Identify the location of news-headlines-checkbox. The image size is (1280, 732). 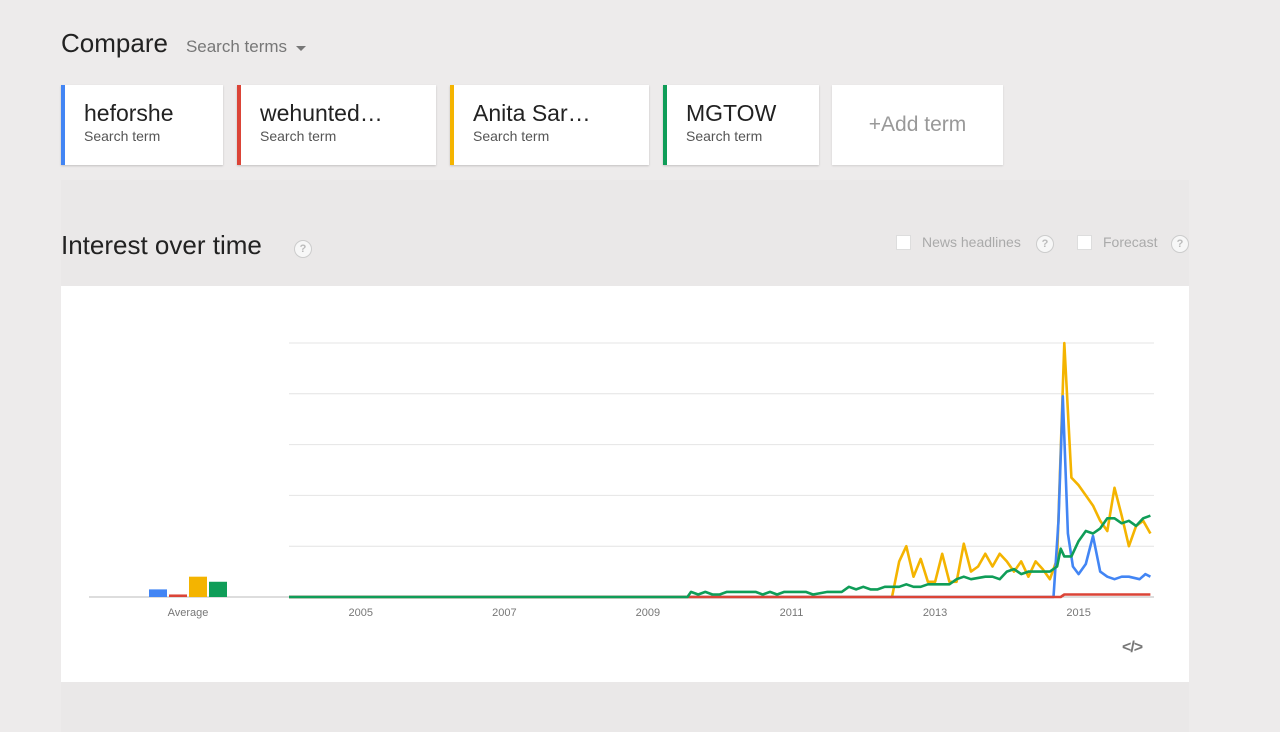
(903, 242).